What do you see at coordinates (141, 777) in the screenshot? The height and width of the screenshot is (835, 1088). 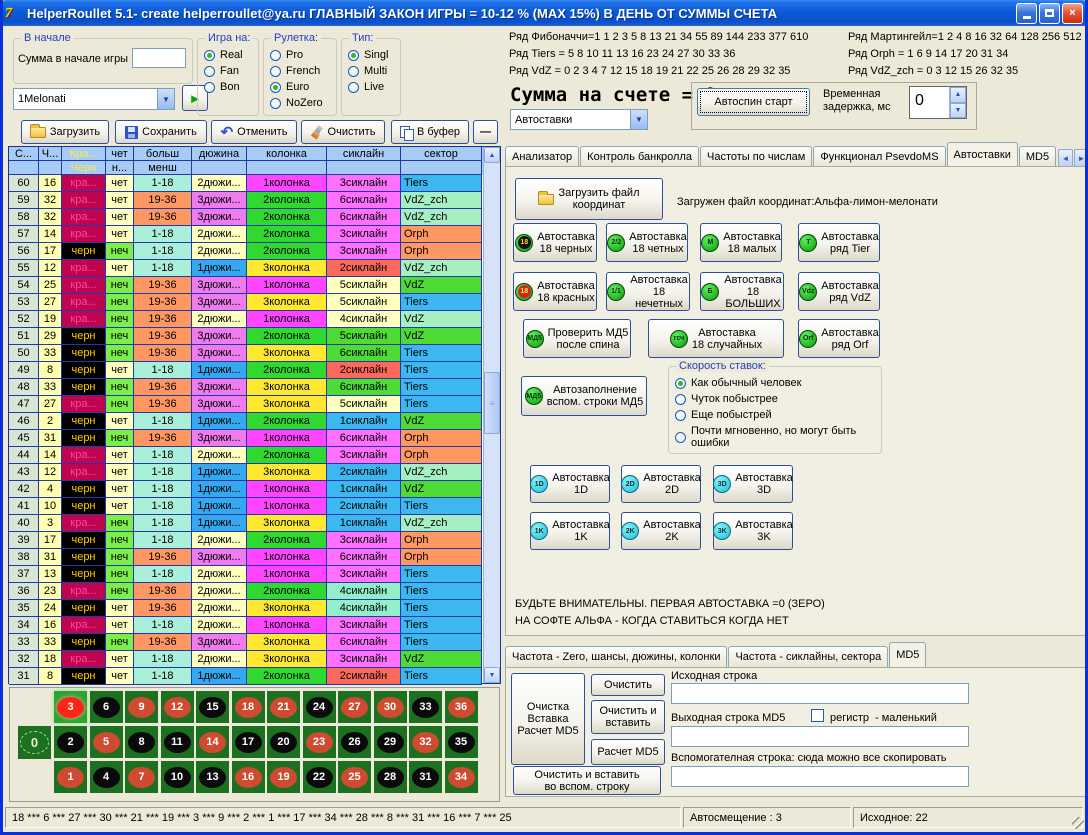 I see `roulette-cell-7: 7` at bounding box center [141, 777].